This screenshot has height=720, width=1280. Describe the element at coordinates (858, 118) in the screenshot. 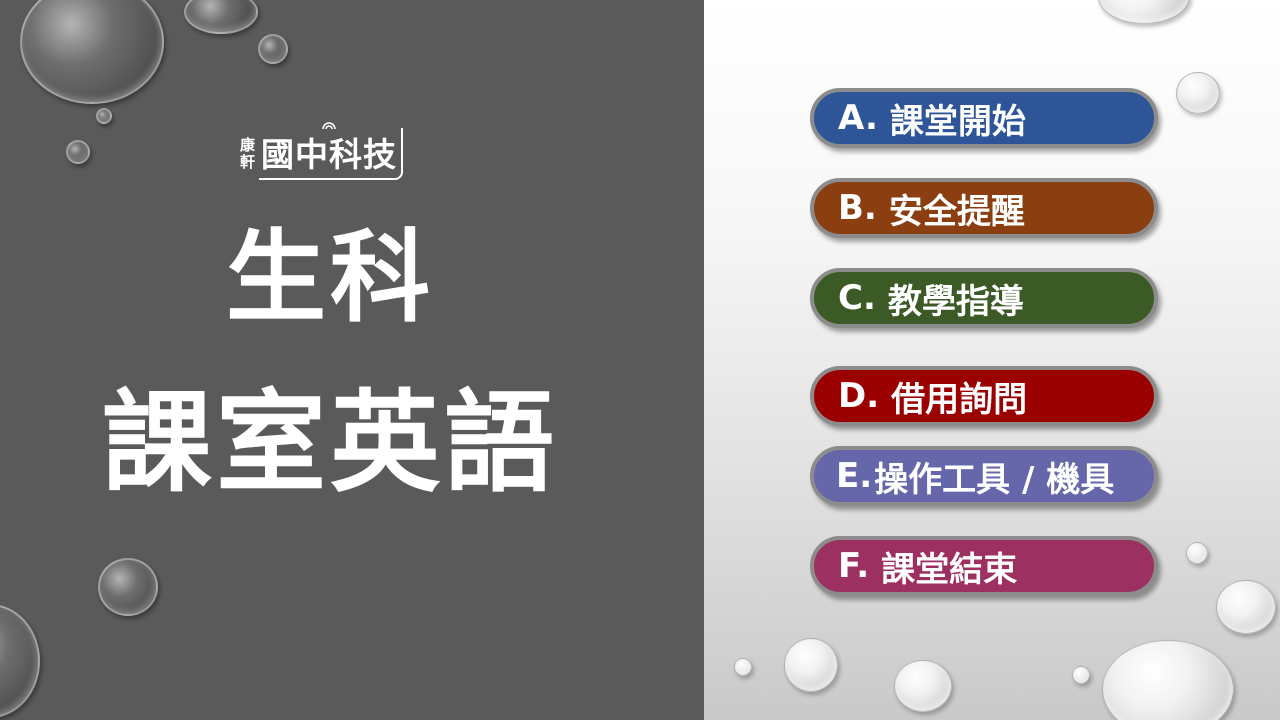

I see `menu-letter: A.` at that location.